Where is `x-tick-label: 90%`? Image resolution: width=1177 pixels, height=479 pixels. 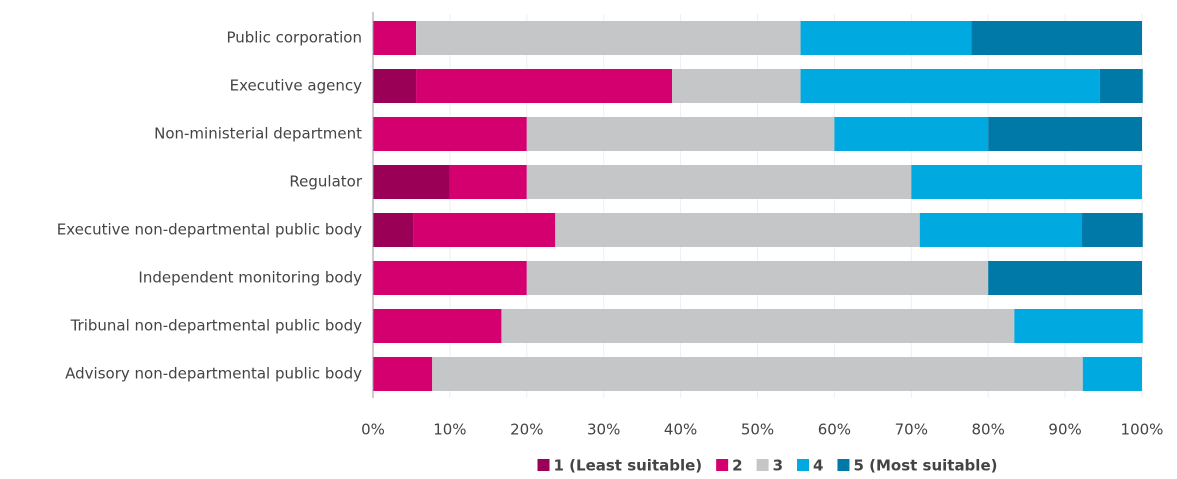 x-tick-label: 90% is located at coordinates (1064, 430).